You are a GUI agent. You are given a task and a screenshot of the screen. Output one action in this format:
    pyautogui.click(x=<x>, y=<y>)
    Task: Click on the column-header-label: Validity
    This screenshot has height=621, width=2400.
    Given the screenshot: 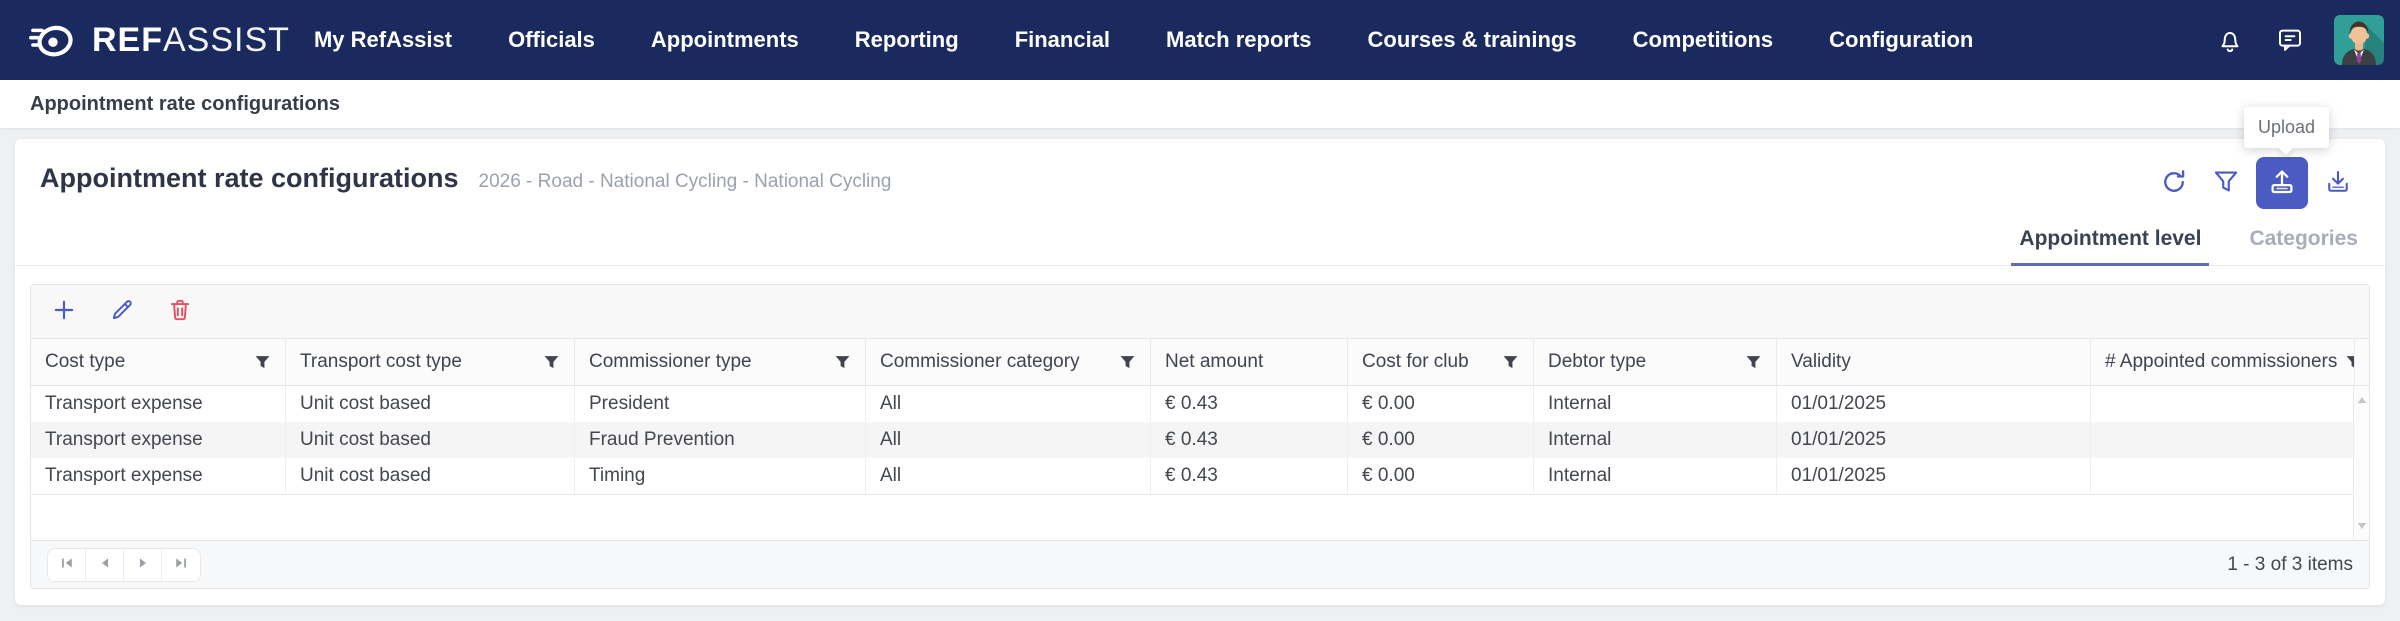 What is the action you would take?
    pyautogui.click(x=1821, y=361)
    